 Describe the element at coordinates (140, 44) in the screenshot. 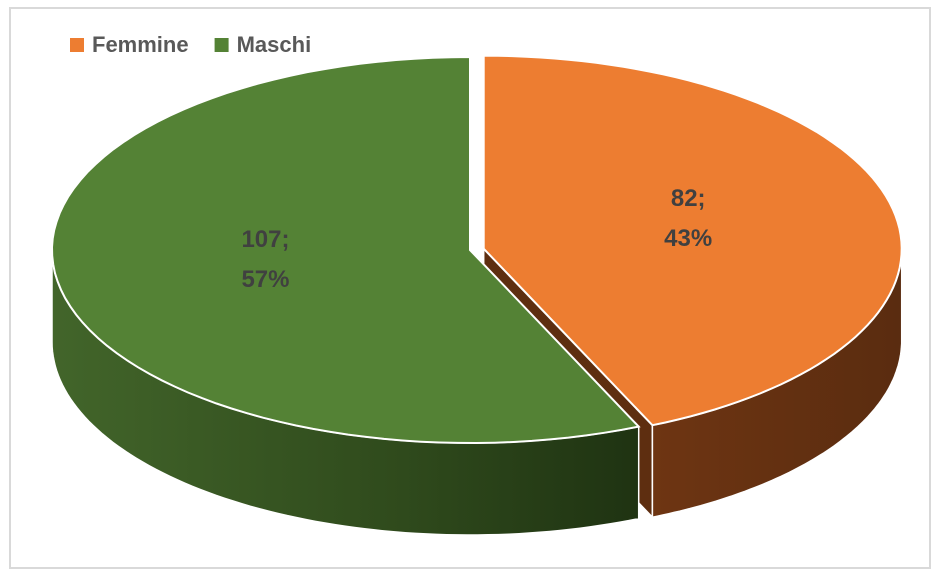

I see `legend-label: Femmine` at that location.